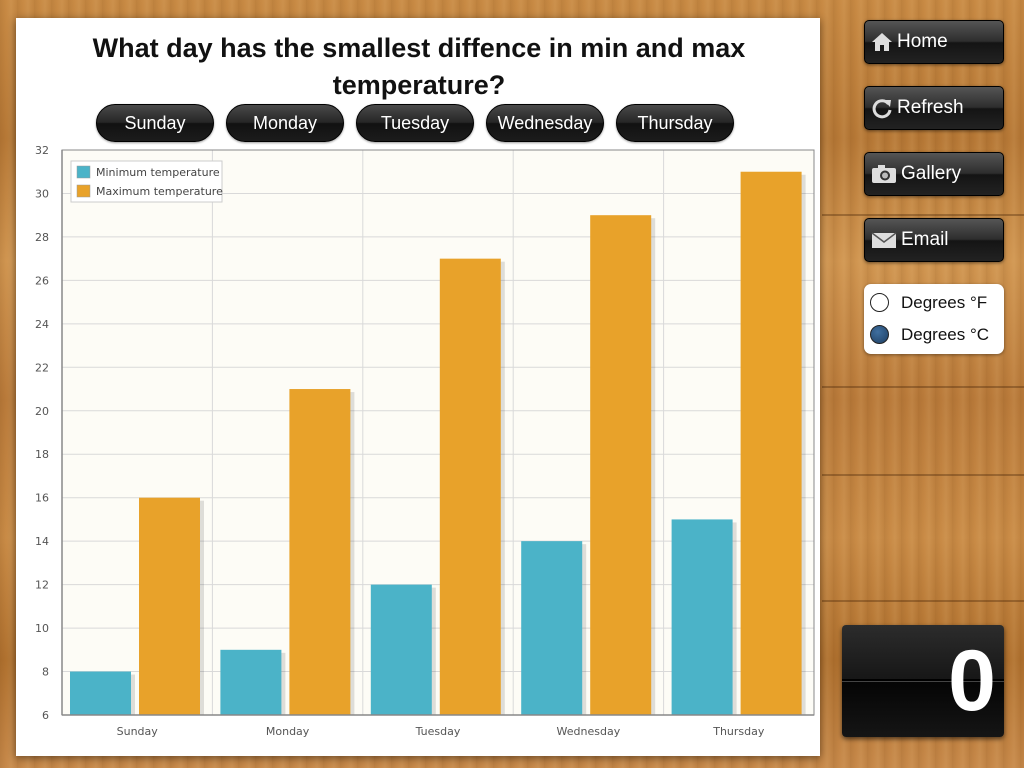 This screenshot has width=1024, height=768. Describe the element at coordinates (42, 628) in the screenshot. I see `y-tick-label: 10` at that location.